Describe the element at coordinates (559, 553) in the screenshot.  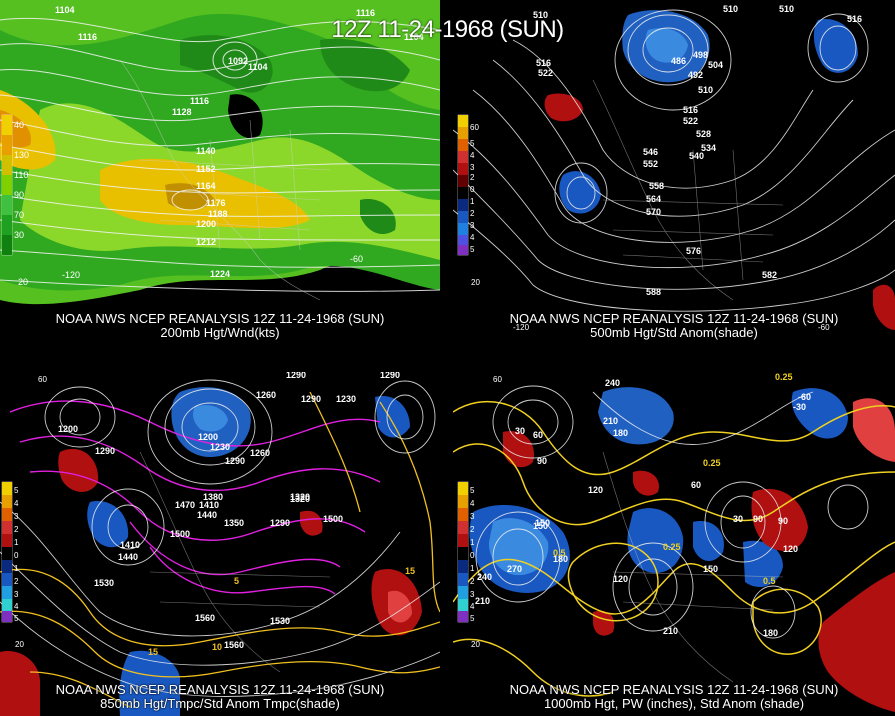
I see `contour-label: 0.5` at that location.